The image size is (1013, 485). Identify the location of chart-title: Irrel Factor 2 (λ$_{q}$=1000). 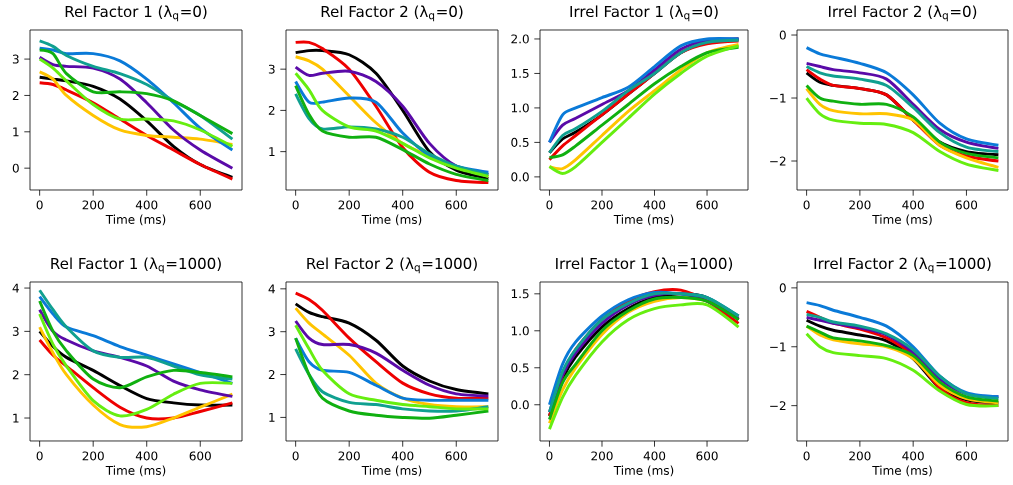
(902, 265).